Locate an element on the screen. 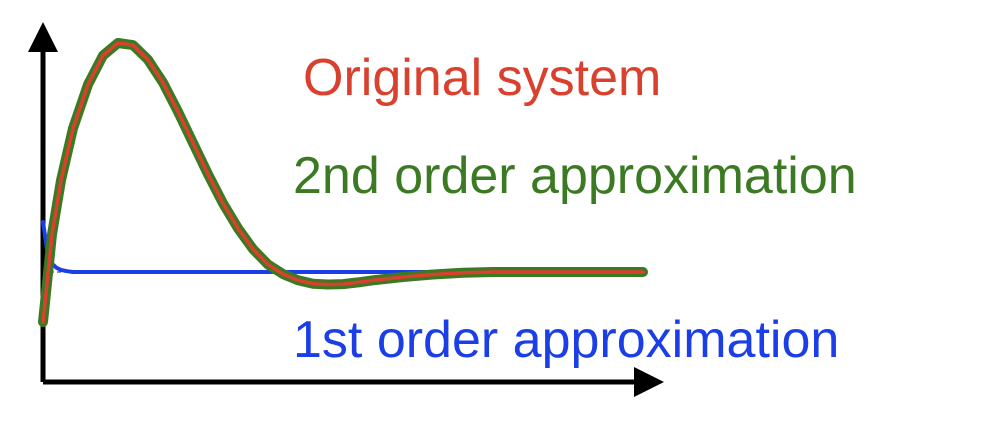 Image resolution: width=1004 pixels, height=422 pixels. legend-label-second-order: 2nd order approximation is located at coordinates (575, 176).